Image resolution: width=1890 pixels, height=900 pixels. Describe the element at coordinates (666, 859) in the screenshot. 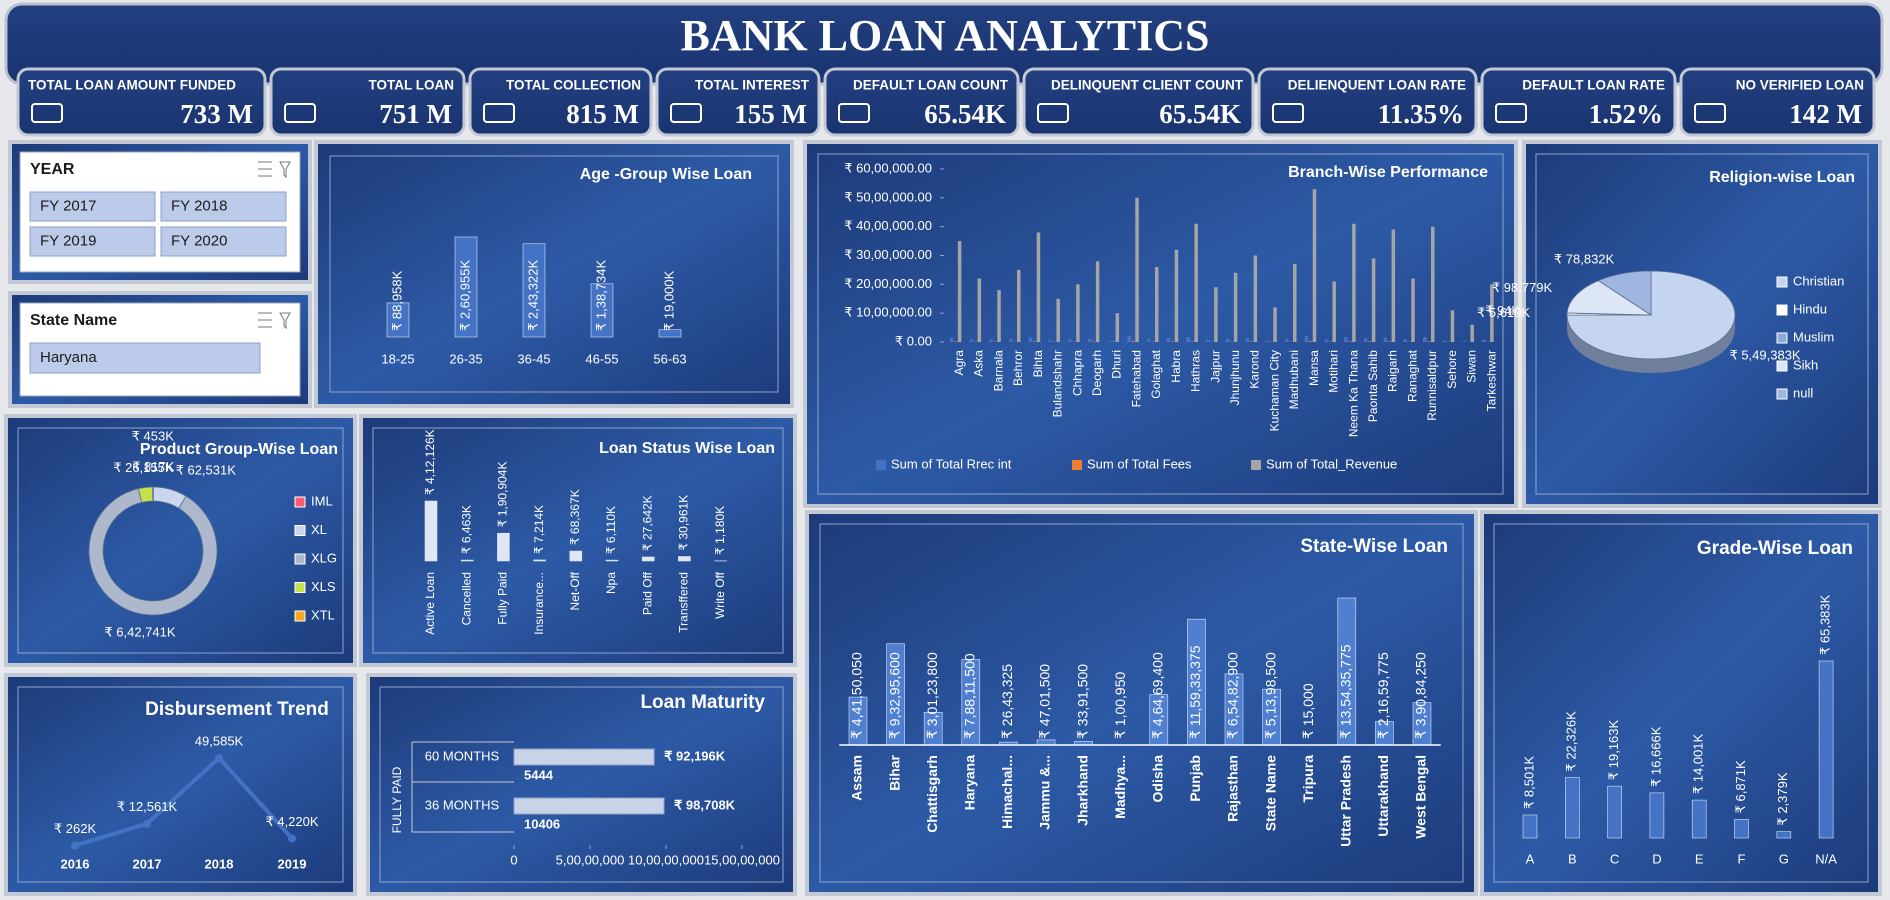

I see `x-tick-label: 10,00,00,000` at that location.